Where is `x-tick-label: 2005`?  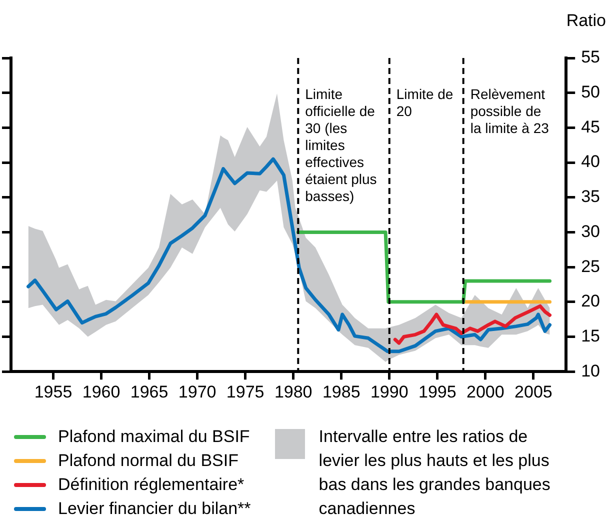
x-tick-label: 2005 is located at coordinates (533, 392).